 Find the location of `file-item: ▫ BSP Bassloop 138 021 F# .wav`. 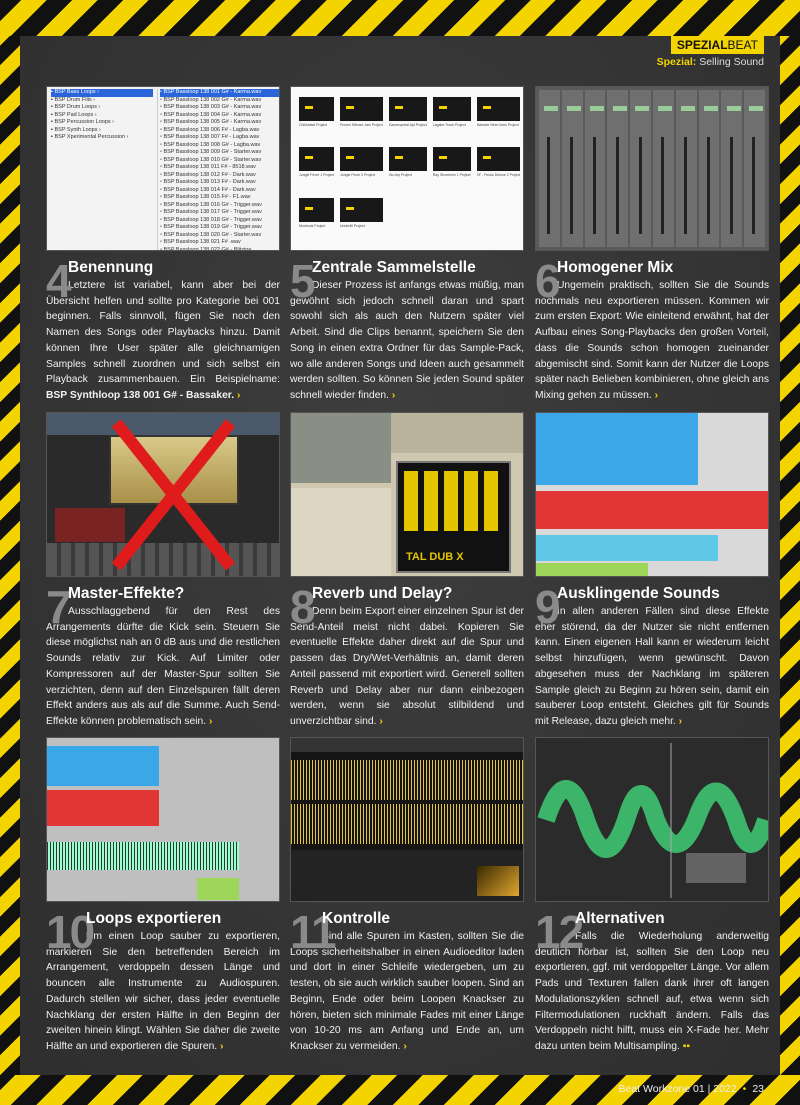

file-item: ▫ BSP Bassloop 138 021 F# .wav is located at coordinates (200, 242).